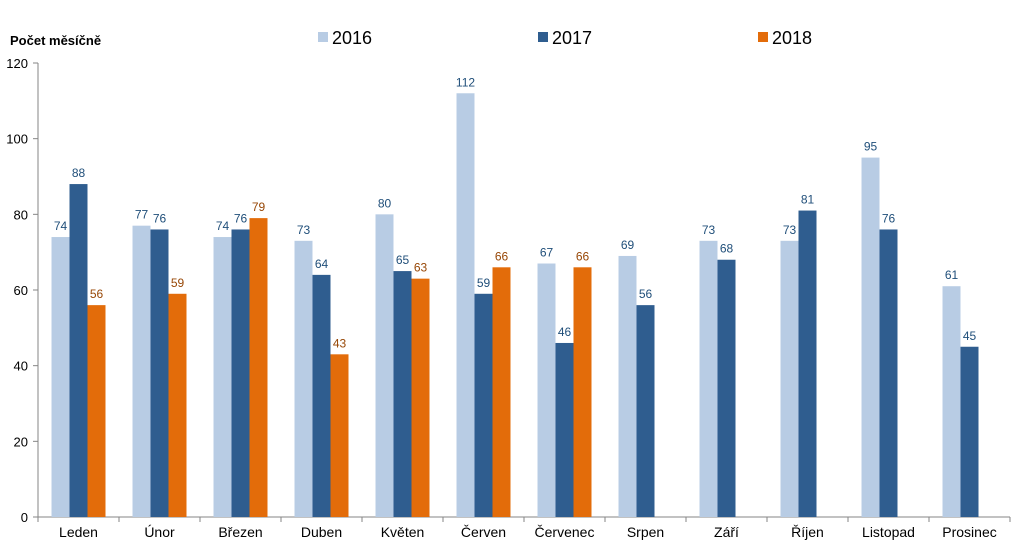 The image size is (1024, 558). Describe the element at coordinates (465, 82) in the screenshot. I see `data-label: 112` at that location.